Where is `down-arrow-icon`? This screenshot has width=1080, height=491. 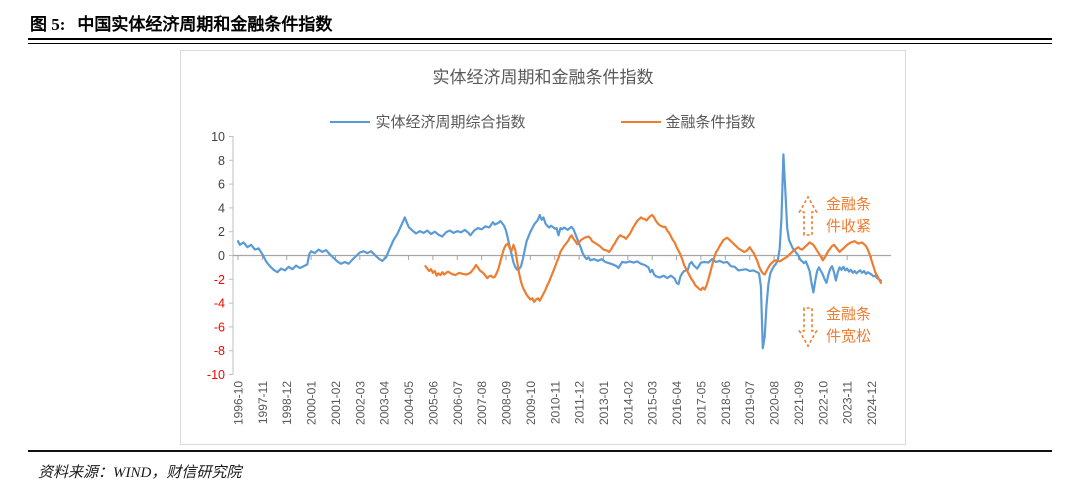
down-arrow-icon is located at coordinates (808, 327).